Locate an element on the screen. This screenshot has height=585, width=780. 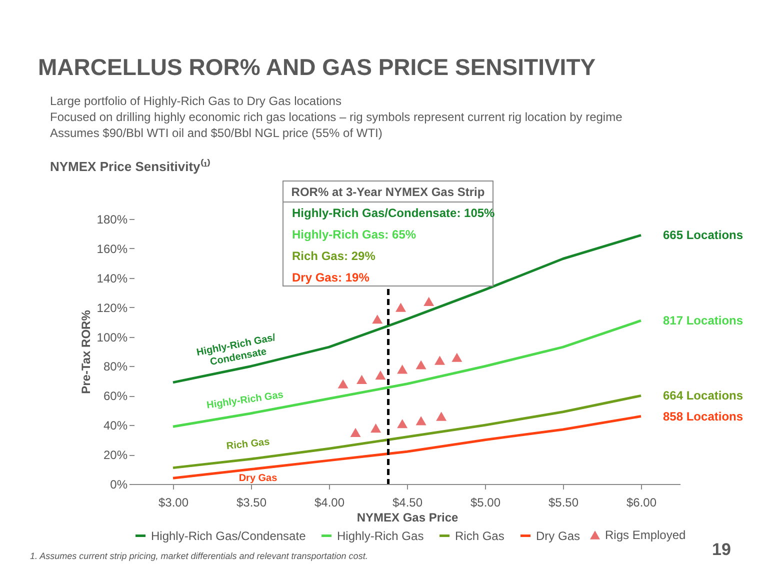
annotation: Dry Gas: 19% is located at coordinates (331, 277).